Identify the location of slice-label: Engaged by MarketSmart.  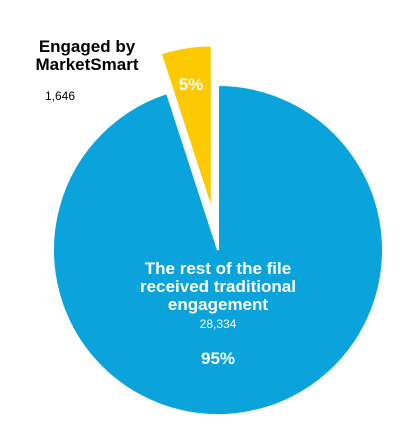
(87, 55).